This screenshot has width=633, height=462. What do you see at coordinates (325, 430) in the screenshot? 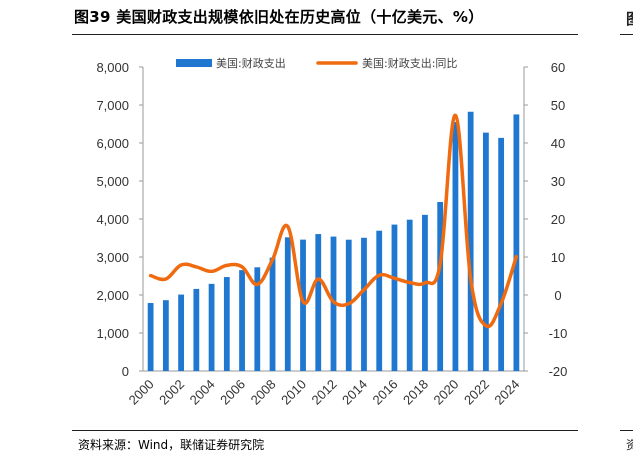
I see `footer-divider` at bounding box center [325, 430].